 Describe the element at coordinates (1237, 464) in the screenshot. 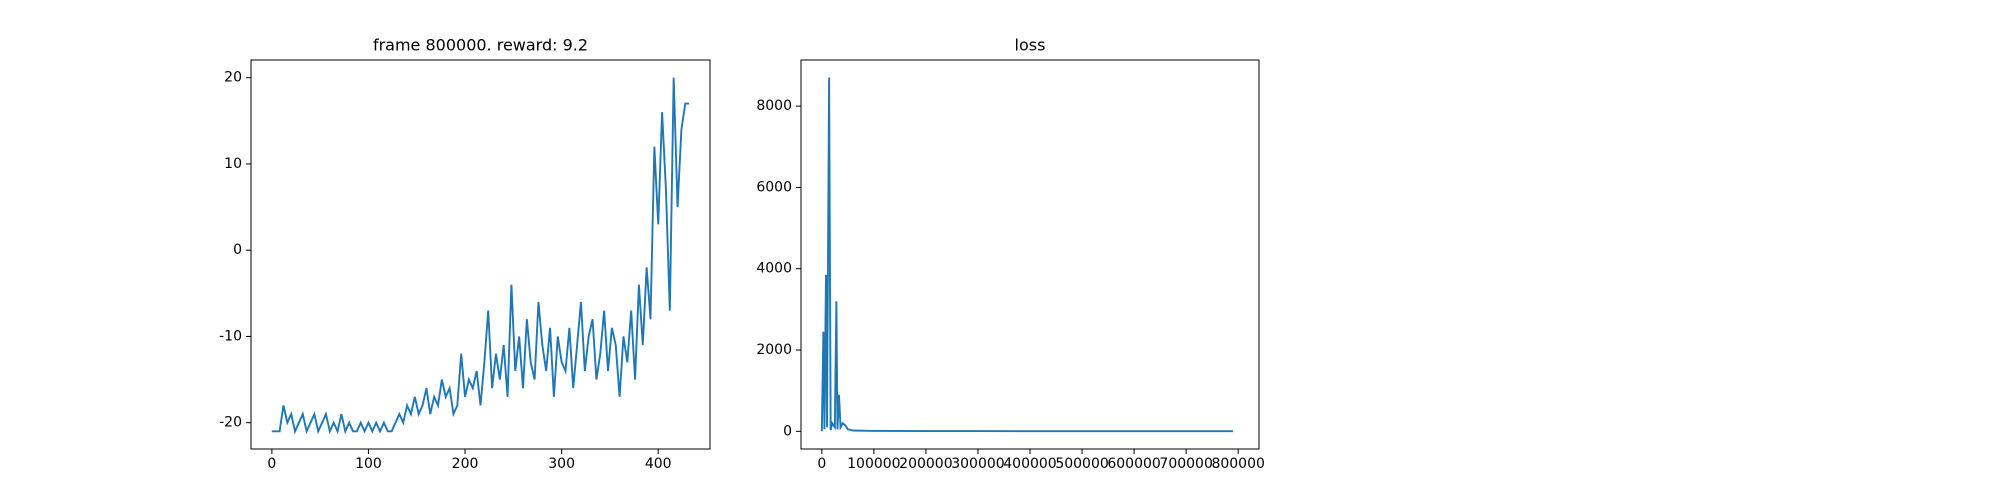

I see `x-tick-label: 800000` at that location.